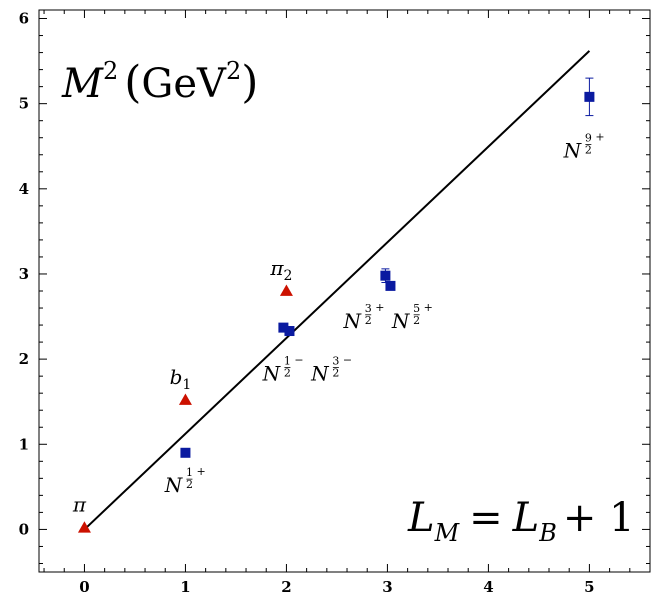  I want to click on baryon-label-num: 9, so click(588, 138).